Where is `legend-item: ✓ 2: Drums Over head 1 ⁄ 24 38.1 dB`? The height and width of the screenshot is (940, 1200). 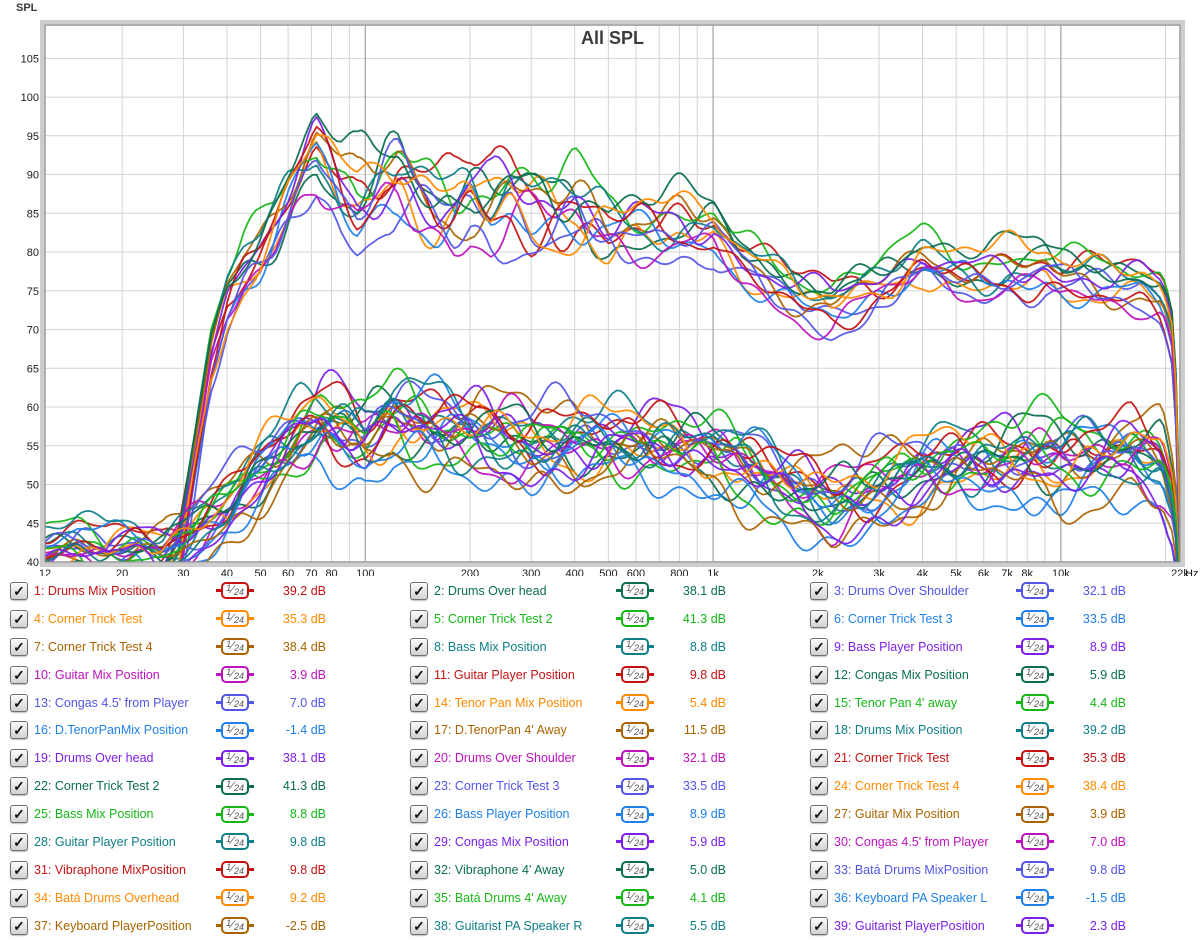
legend-item: ✓ 2: Drums Over head 1 ⁄ 24 38.1 dB is located at coordinates (600, 591).